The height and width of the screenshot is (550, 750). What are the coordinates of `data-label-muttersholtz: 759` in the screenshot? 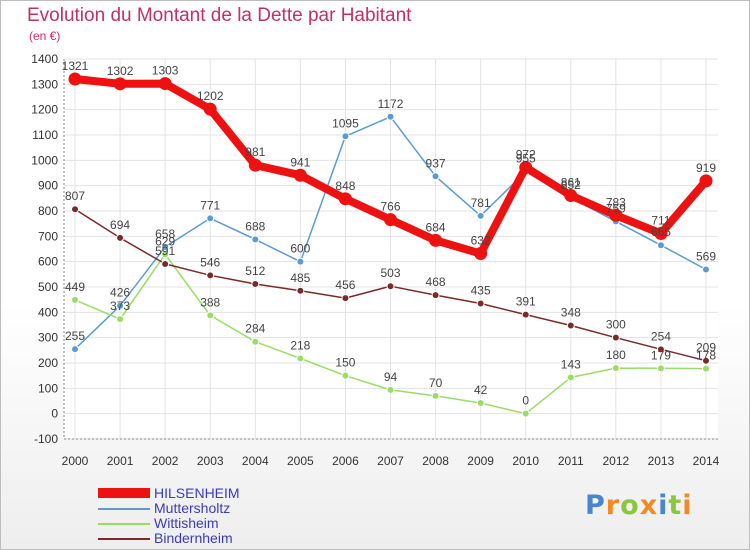 It's located at (616, 208).